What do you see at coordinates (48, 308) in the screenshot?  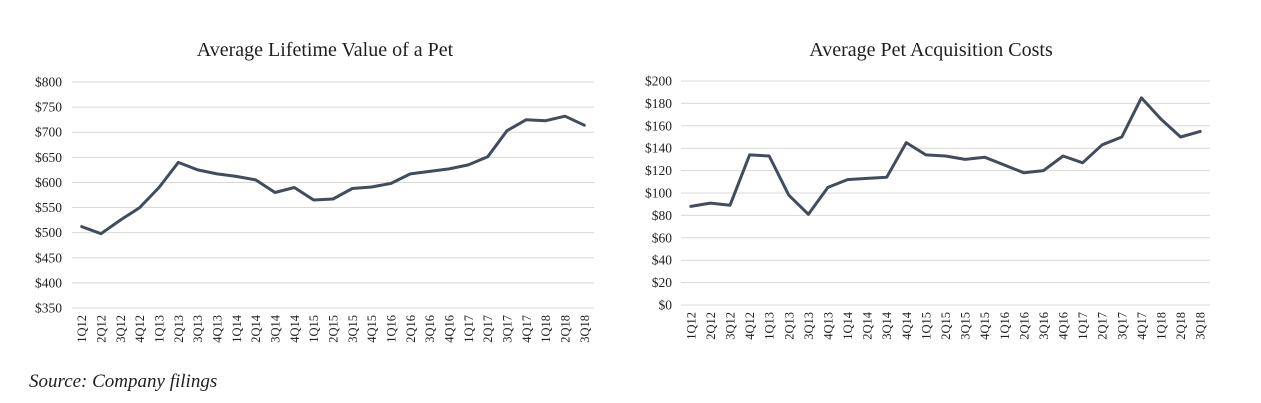 I see `y-axis-label: $350` at bounding box center [48, 308].